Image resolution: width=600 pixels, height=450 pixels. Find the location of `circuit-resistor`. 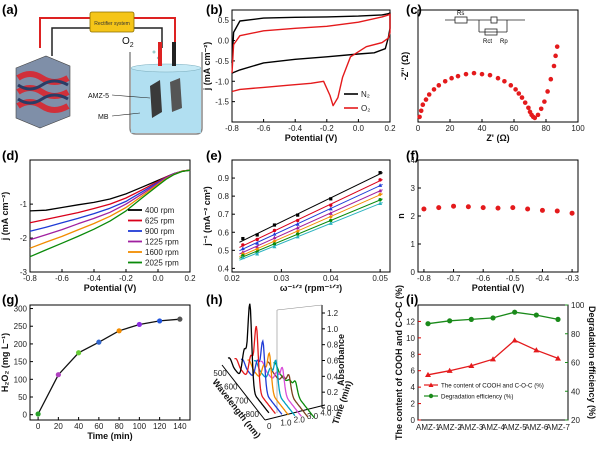

circuit-resistor is located at coordinates (461, 20).